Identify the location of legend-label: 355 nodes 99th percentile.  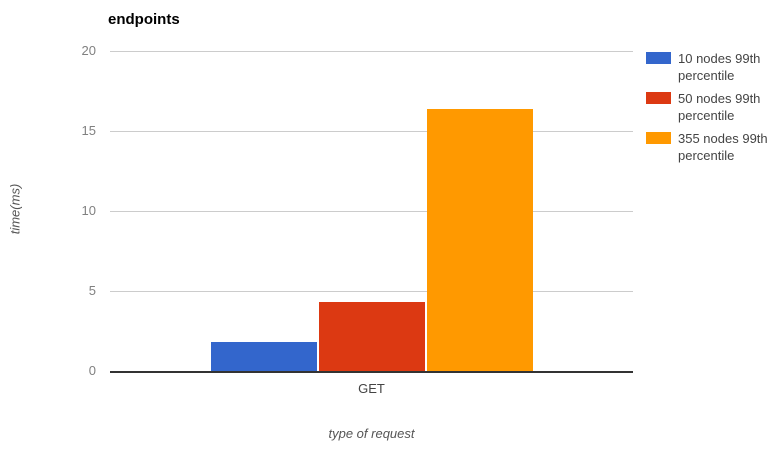
(723, 147).